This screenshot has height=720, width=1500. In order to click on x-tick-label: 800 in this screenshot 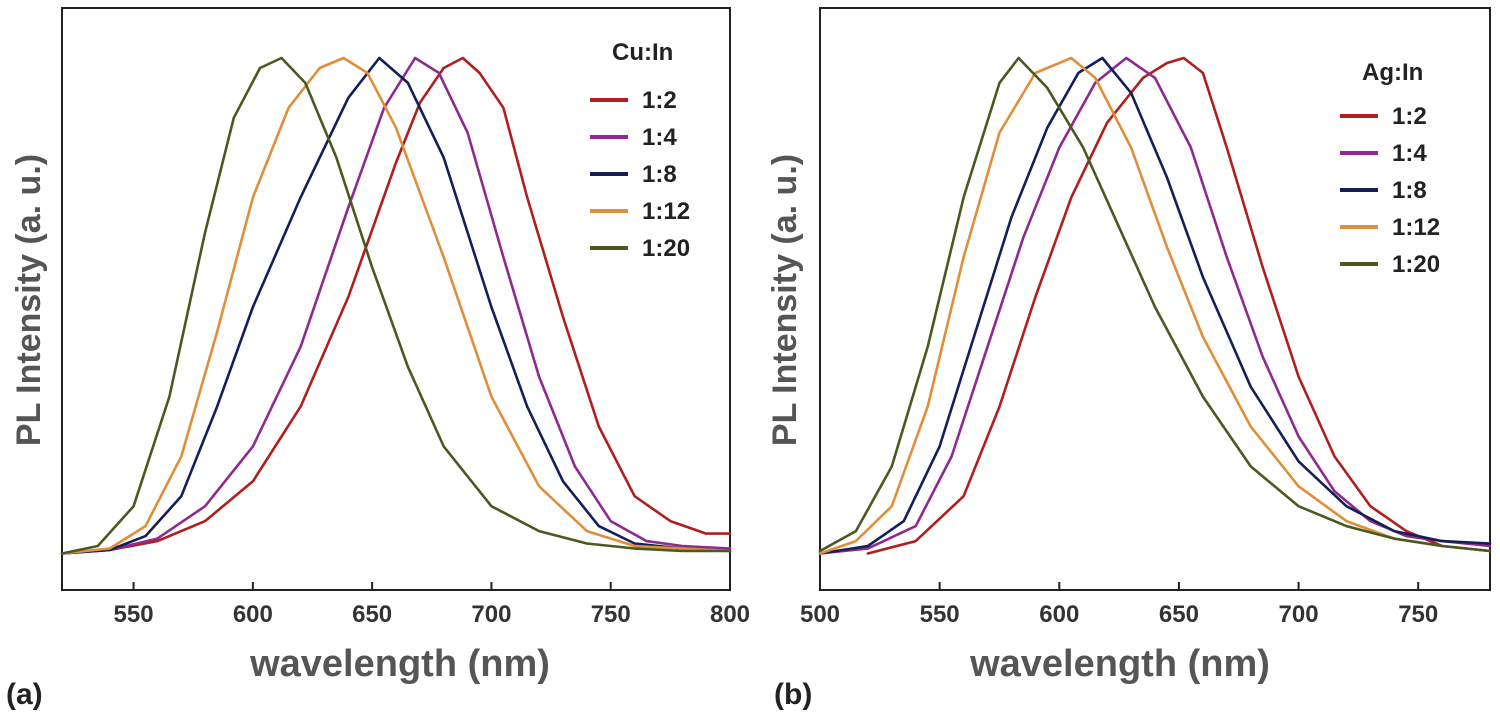, I will do `click(730, 614)`.